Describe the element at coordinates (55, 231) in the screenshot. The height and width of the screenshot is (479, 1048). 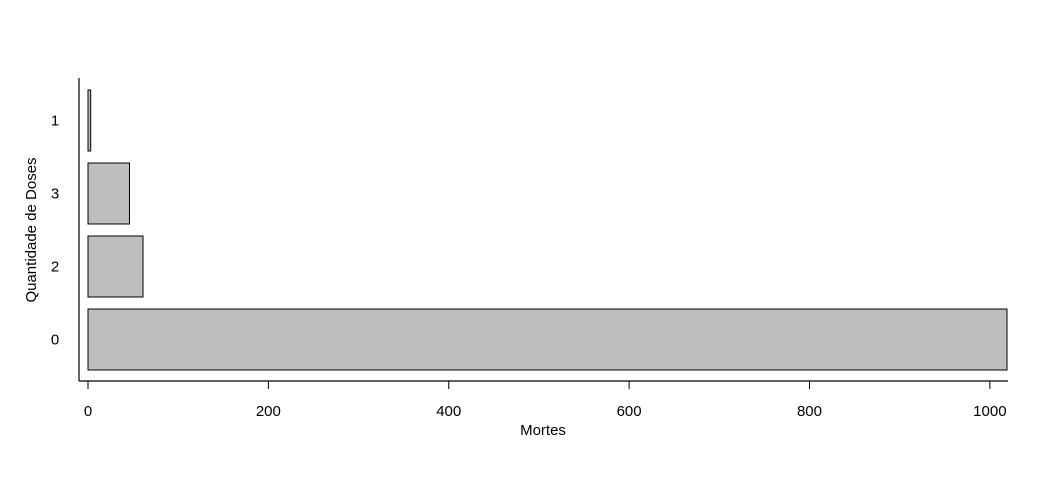
I see `y-category-labels-group: 0 2 3 1` at that location.